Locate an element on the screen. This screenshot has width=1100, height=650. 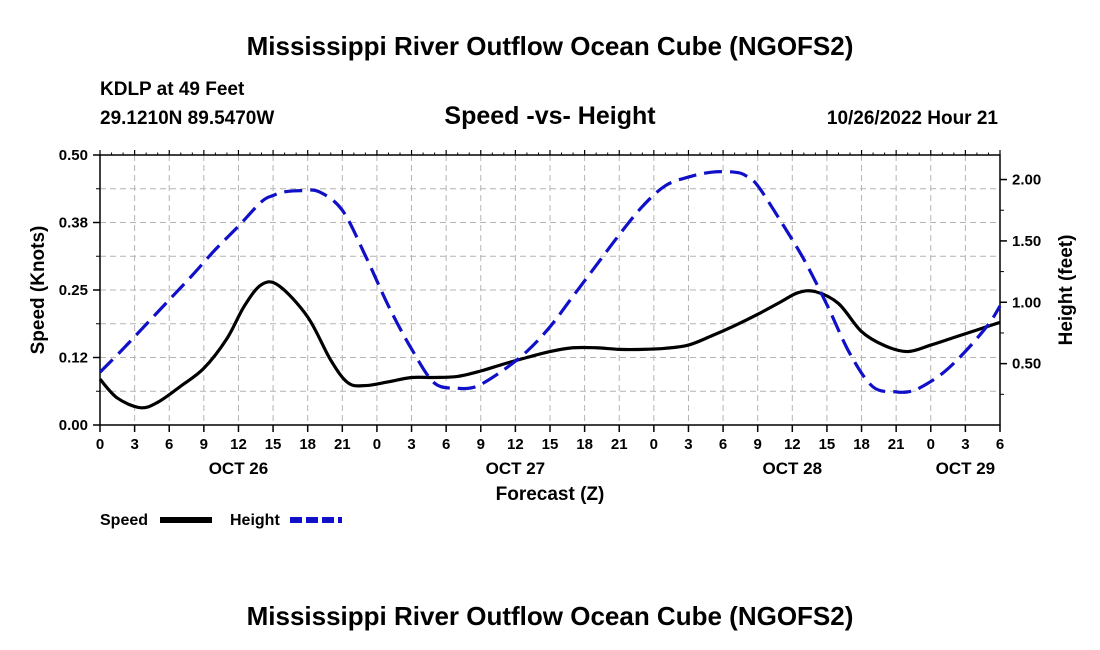
legend-label-height: Height is located at coordinates (255, 520).